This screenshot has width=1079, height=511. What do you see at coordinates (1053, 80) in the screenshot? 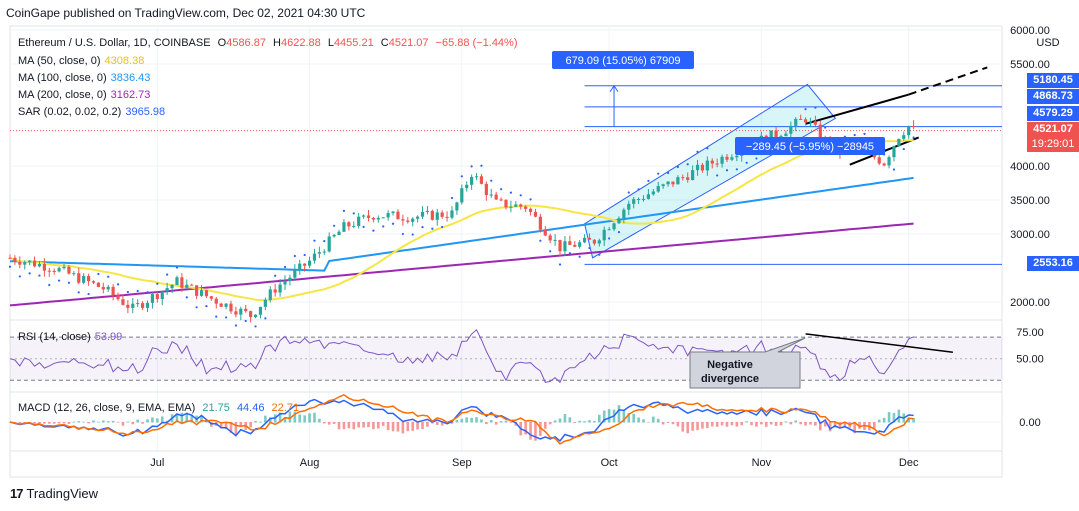
I see `price-tag-5180: 5180.45` at bounding box center [1053, 80].